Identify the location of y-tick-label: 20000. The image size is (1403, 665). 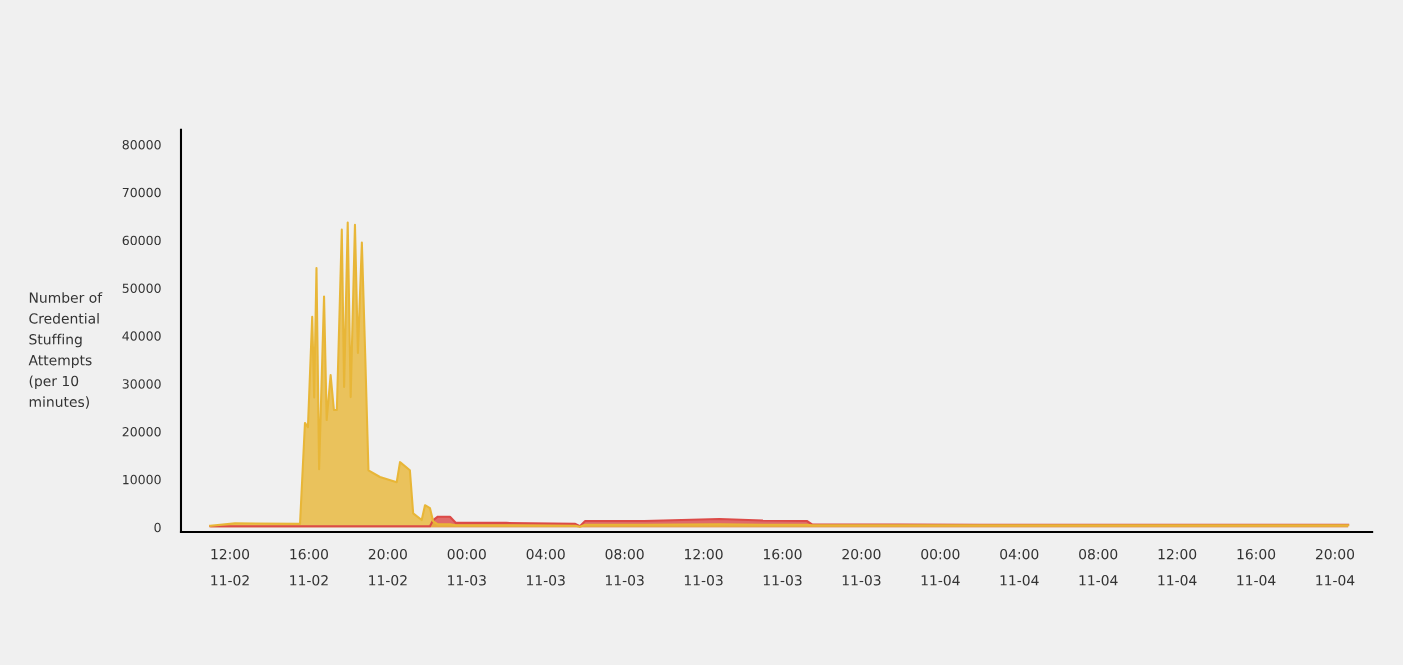
(141, 432).